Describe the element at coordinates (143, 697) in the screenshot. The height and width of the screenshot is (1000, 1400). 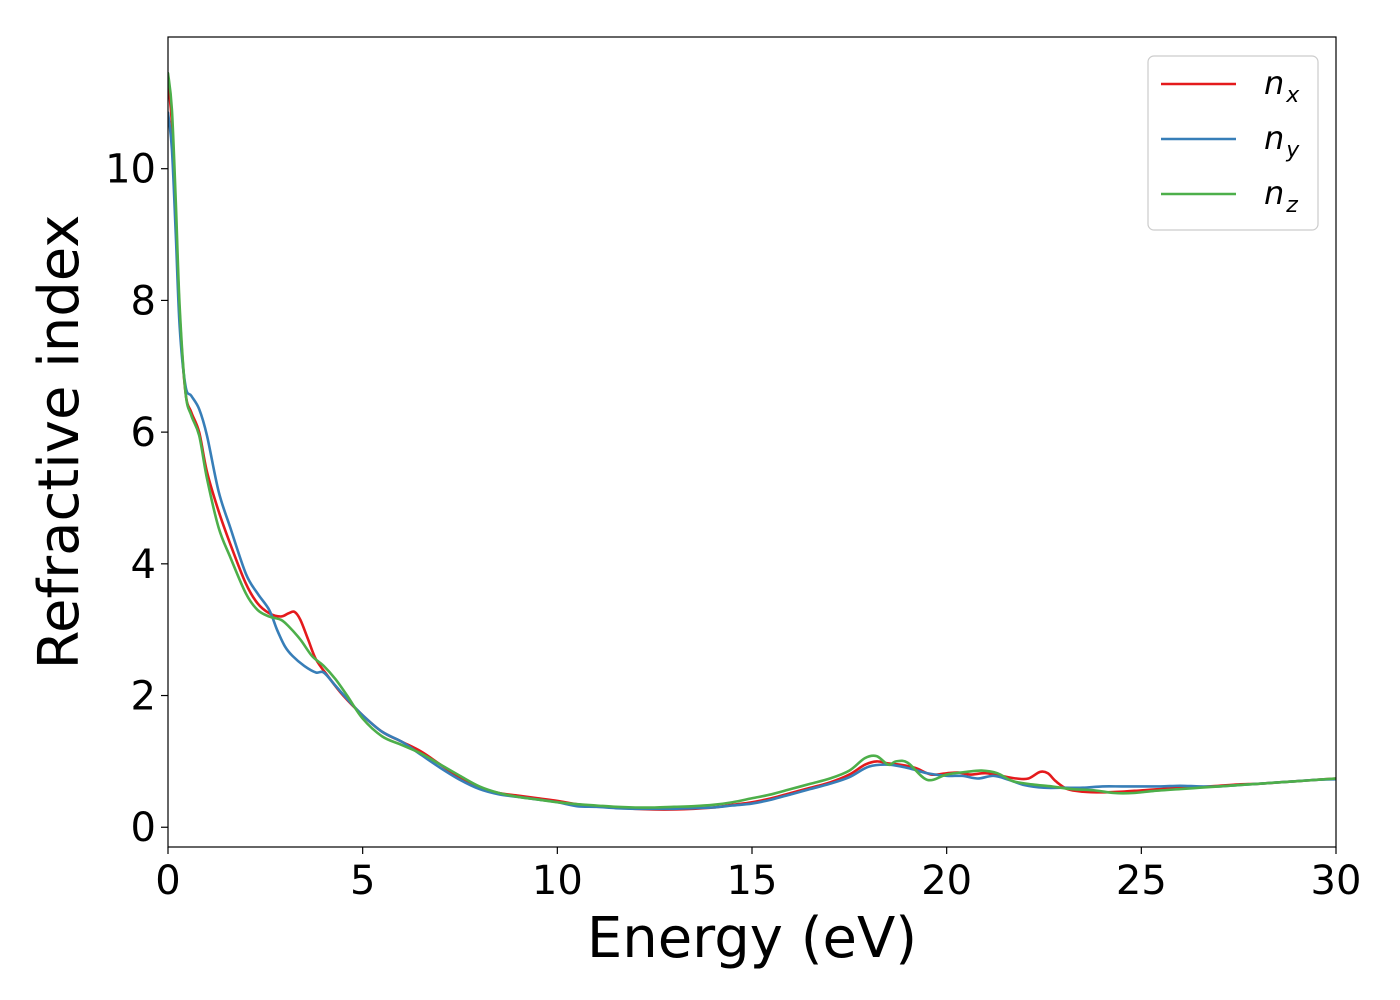
I see `y-tick-label: 2` at that location.